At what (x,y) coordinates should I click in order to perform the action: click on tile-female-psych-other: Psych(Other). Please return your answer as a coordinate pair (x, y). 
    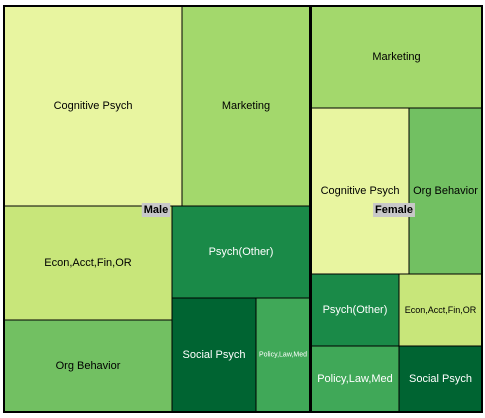
    Looking at the image, I should click on (355, 310).